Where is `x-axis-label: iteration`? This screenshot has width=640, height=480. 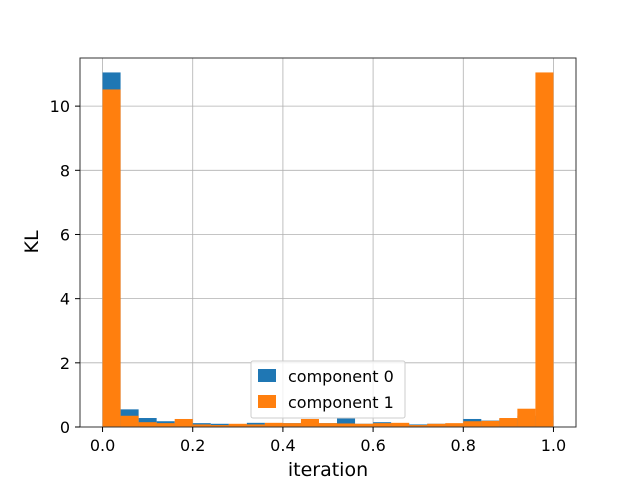 x-axis-label: iteration is located at coordinates (328, 469).